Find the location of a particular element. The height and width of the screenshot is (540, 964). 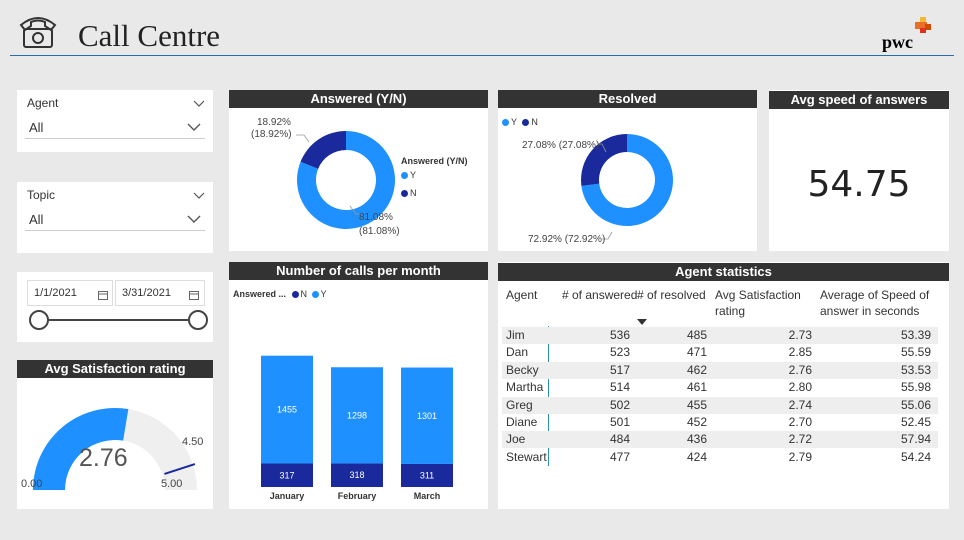

date-range-end-handle is located at coordinates (198, 320).